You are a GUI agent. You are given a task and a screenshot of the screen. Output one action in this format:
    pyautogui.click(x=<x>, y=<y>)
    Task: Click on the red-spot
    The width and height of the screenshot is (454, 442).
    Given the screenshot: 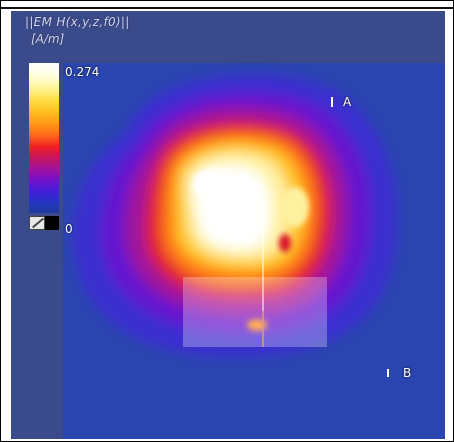 What is the action you would take?
    pyautogui.click(x=285, y=243)
    